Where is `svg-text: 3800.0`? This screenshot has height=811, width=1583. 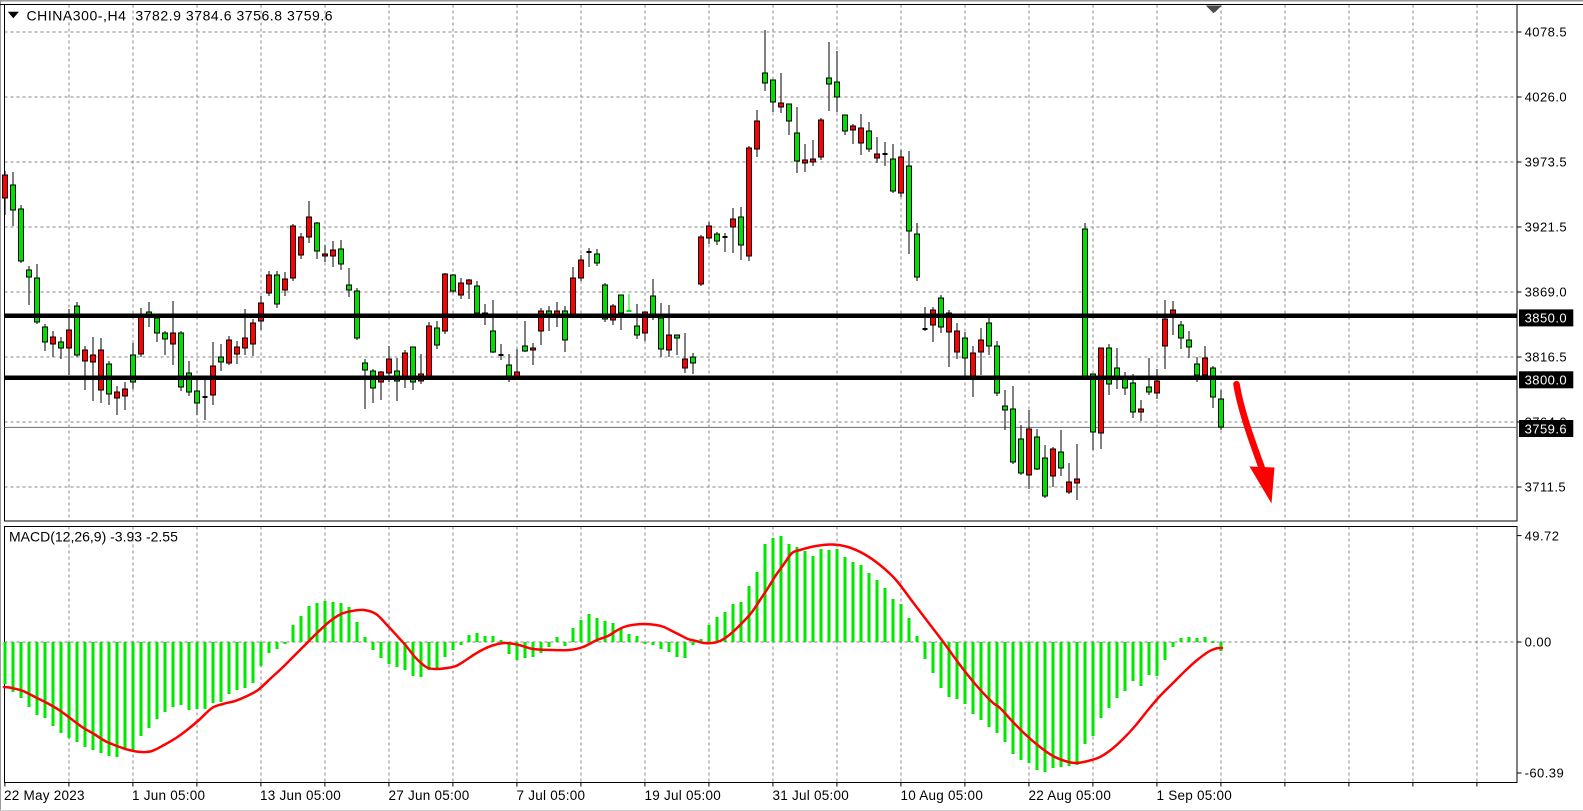 svg-text: 3800.0 is located at coordinates (1546, 380).